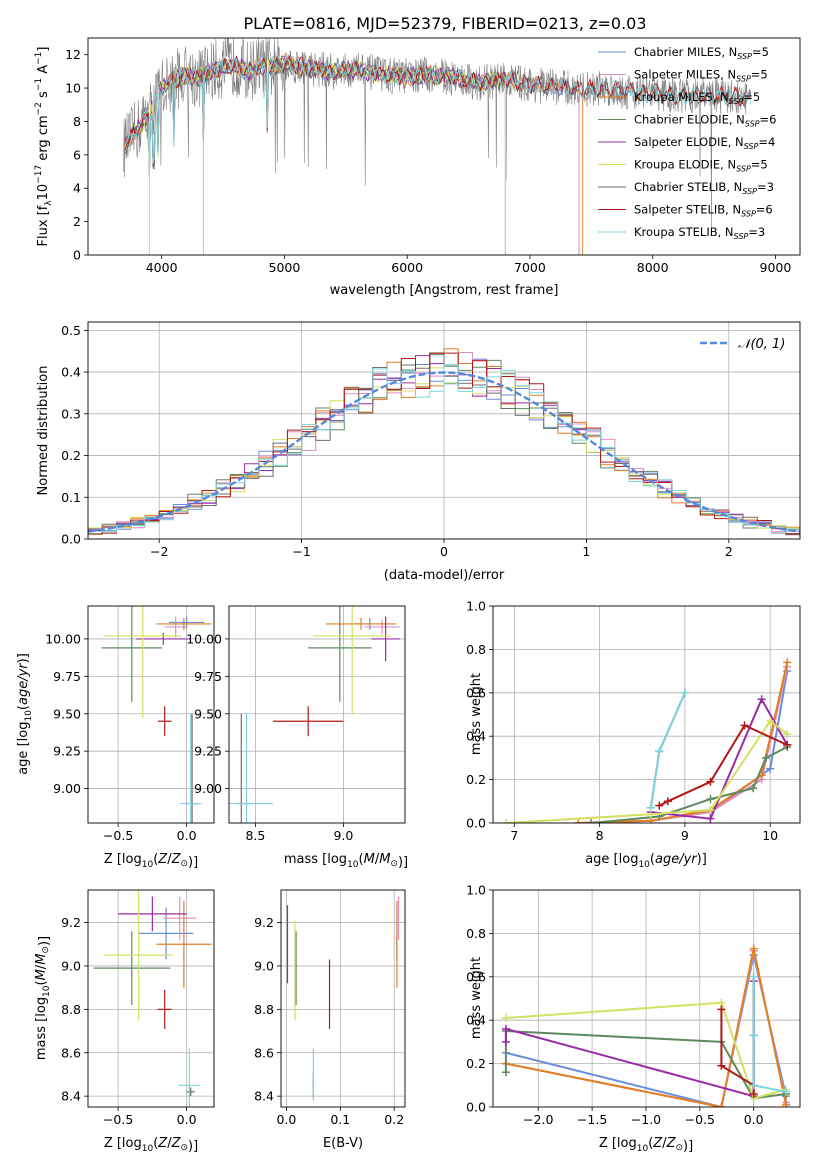 The image size is (819, 1170). What do you see at coordinates (159, 551) in the screenshot?
I see `x-tick-label: −2` at bounding box center [159, 551].